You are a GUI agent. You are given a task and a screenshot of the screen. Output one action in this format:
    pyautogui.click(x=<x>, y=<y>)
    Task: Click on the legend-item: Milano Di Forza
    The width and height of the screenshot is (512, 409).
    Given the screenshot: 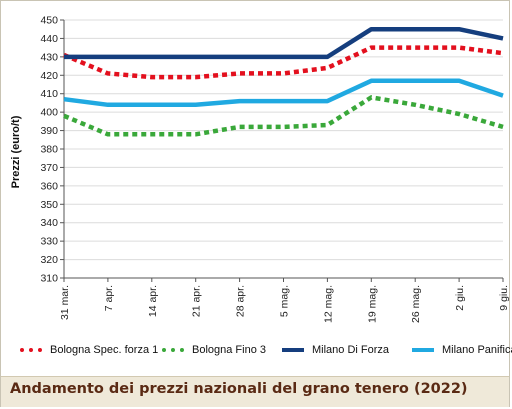 What is the action you would take?
    pyautogui.click(x=335, y=350)
    